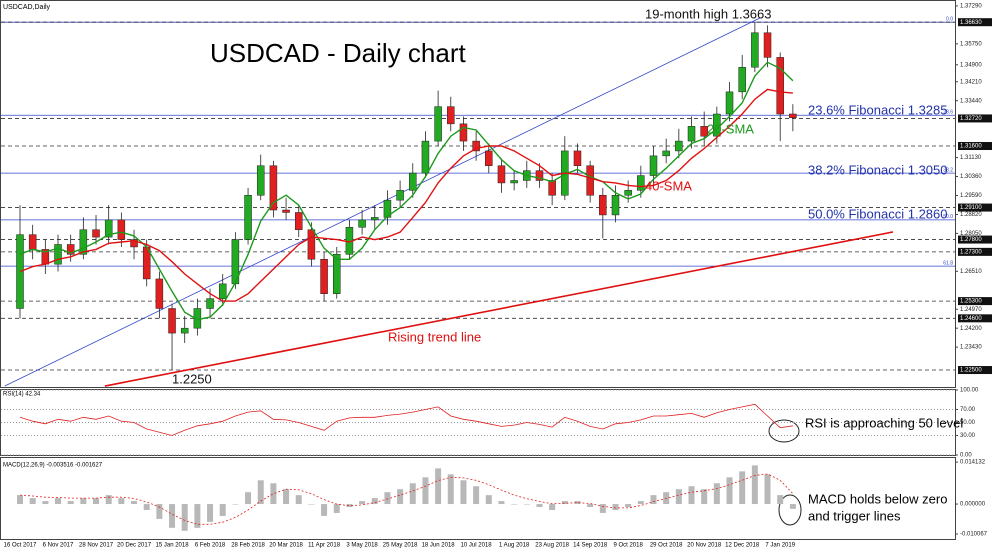 This screenshot has width=999, height=555. What do you see at coordinates (514, 546) in the screenshot?
I see `x-tick-label: 1 Aug 2018` at bounding box center [514, 546].